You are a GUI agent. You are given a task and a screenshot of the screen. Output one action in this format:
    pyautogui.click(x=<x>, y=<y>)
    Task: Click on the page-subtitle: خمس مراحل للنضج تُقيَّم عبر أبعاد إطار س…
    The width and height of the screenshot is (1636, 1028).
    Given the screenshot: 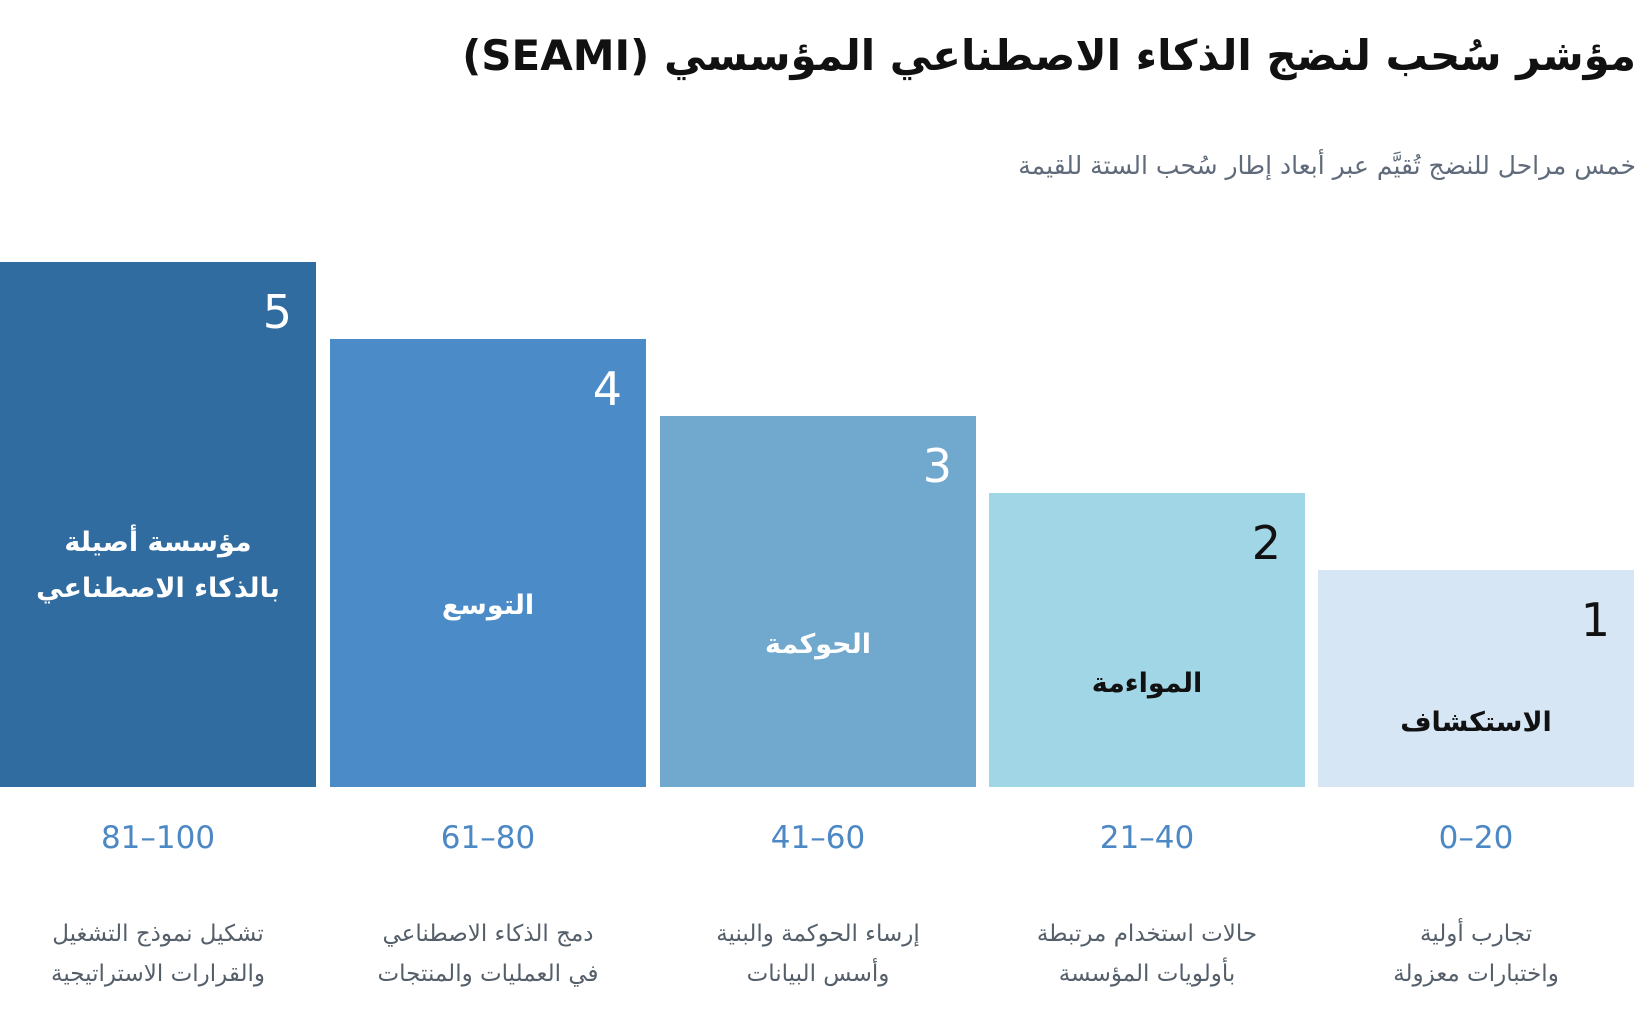 What is the action you would take?
    pyautogui.click(x=1327, y=165)
    